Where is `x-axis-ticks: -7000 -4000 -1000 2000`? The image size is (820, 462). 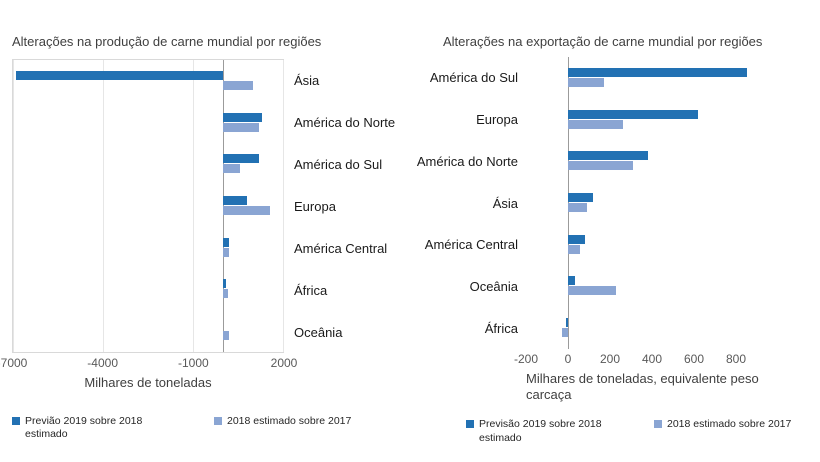
x-axis-ticks: -7000 -4000 -1000 2000 is located at coordinates (148, 363).